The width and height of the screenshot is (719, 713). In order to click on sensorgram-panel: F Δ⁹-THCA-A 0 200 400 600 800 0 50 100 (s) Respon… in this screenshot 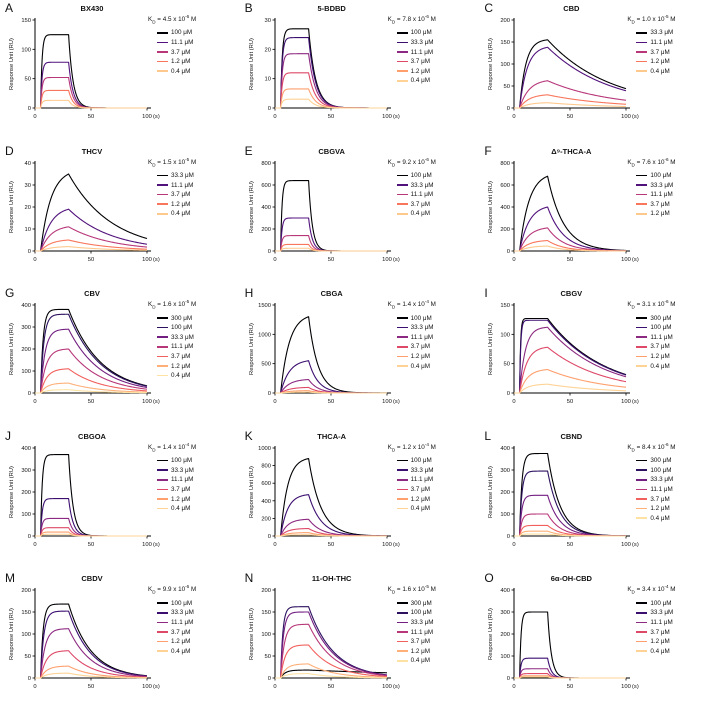, I will do `click(599, 214)`.